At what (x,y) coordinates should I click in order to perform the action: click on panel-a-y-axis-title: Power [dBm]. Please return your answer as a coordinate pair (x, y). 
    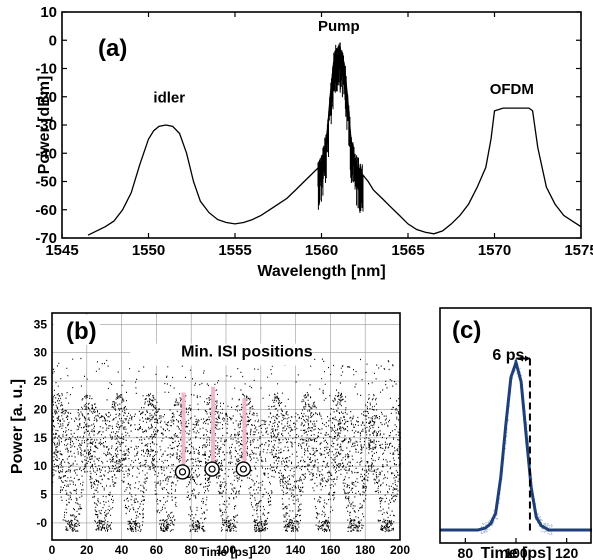
    Looking at the image, I should click on (44, 125).